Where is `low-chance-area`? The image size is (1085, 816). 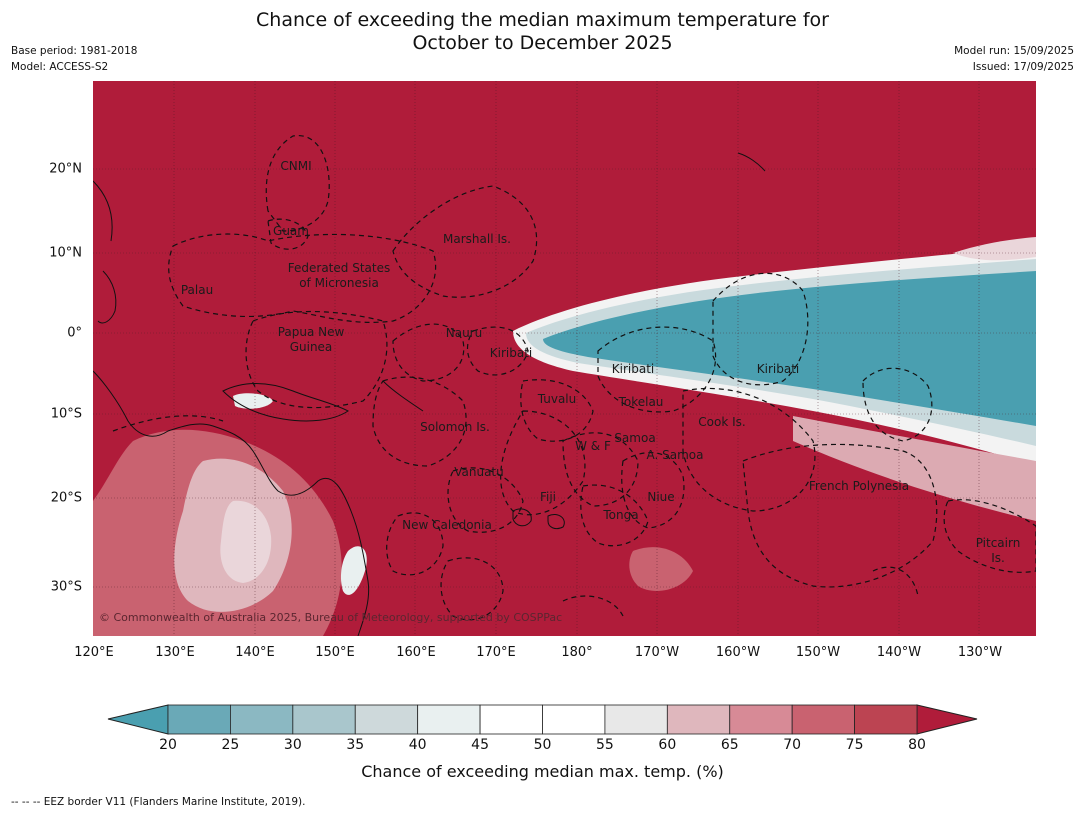 low-chance-area is located at coordinates (789, 348).